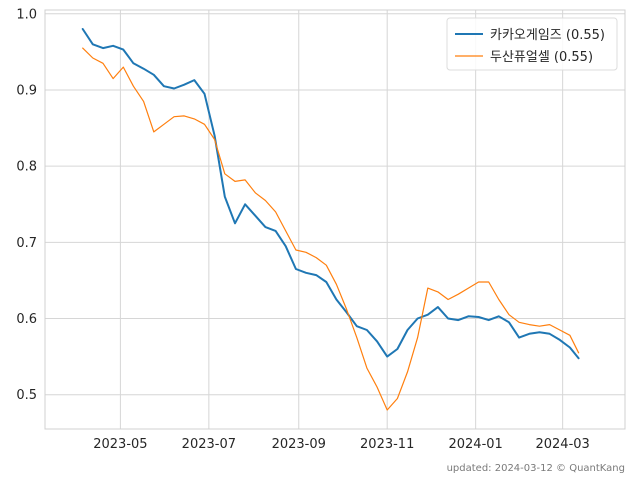  I want to click on legend-box, so click(532, 44).